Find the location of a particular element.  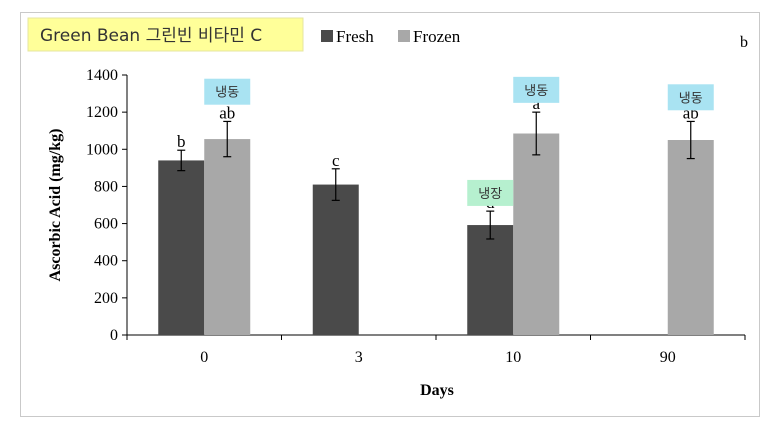

y-tick-label: 0 is located at coordinates (114, 335).